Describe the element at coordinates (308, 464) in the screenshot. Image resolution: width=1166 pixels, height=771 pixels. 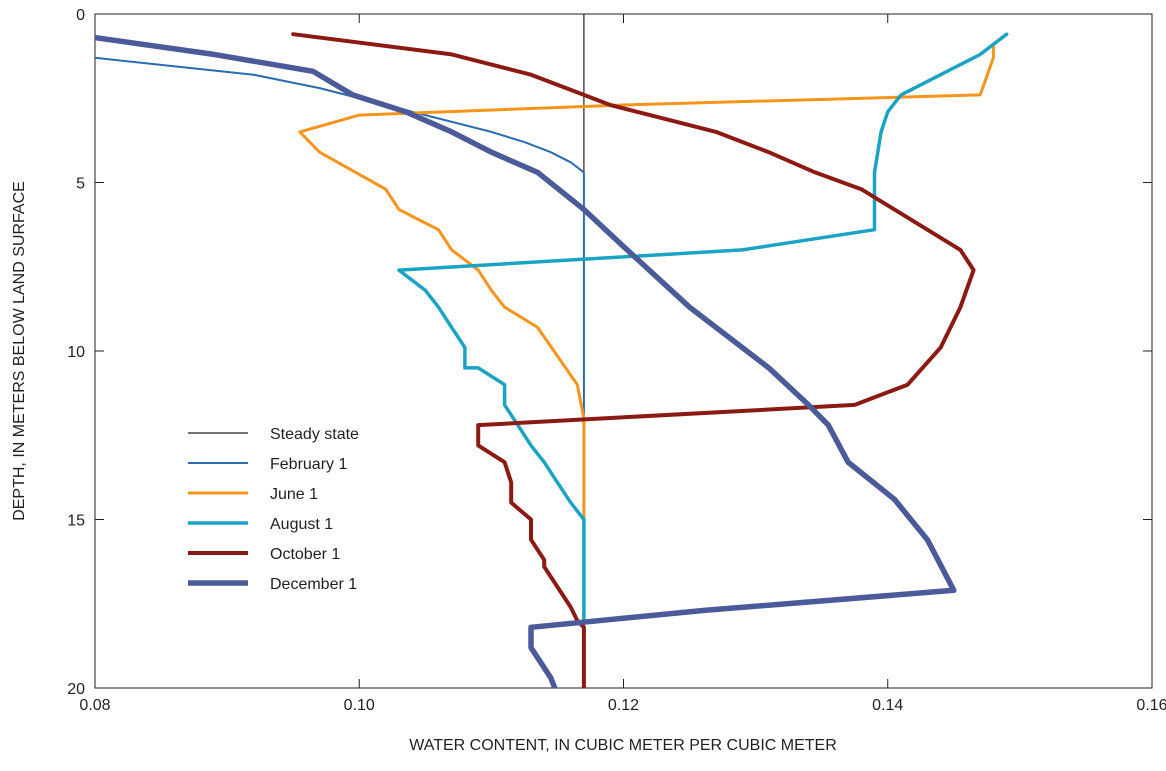
I see `legend-label: February 1` at that location.